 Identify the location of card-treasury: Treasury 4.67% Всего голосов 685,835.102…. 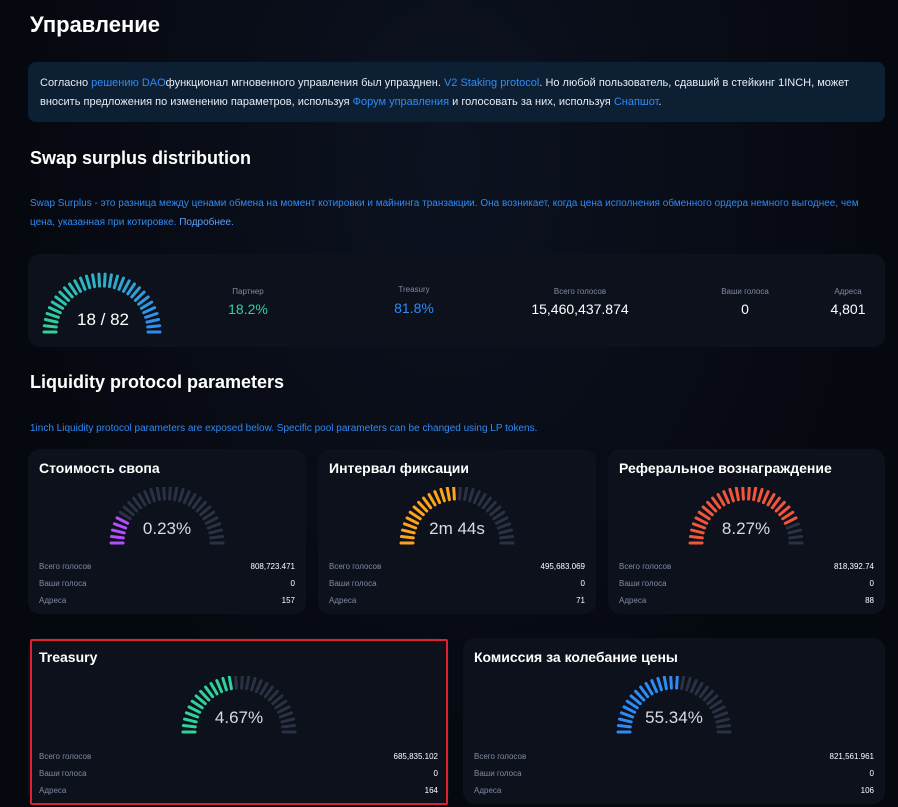
(238, 721).